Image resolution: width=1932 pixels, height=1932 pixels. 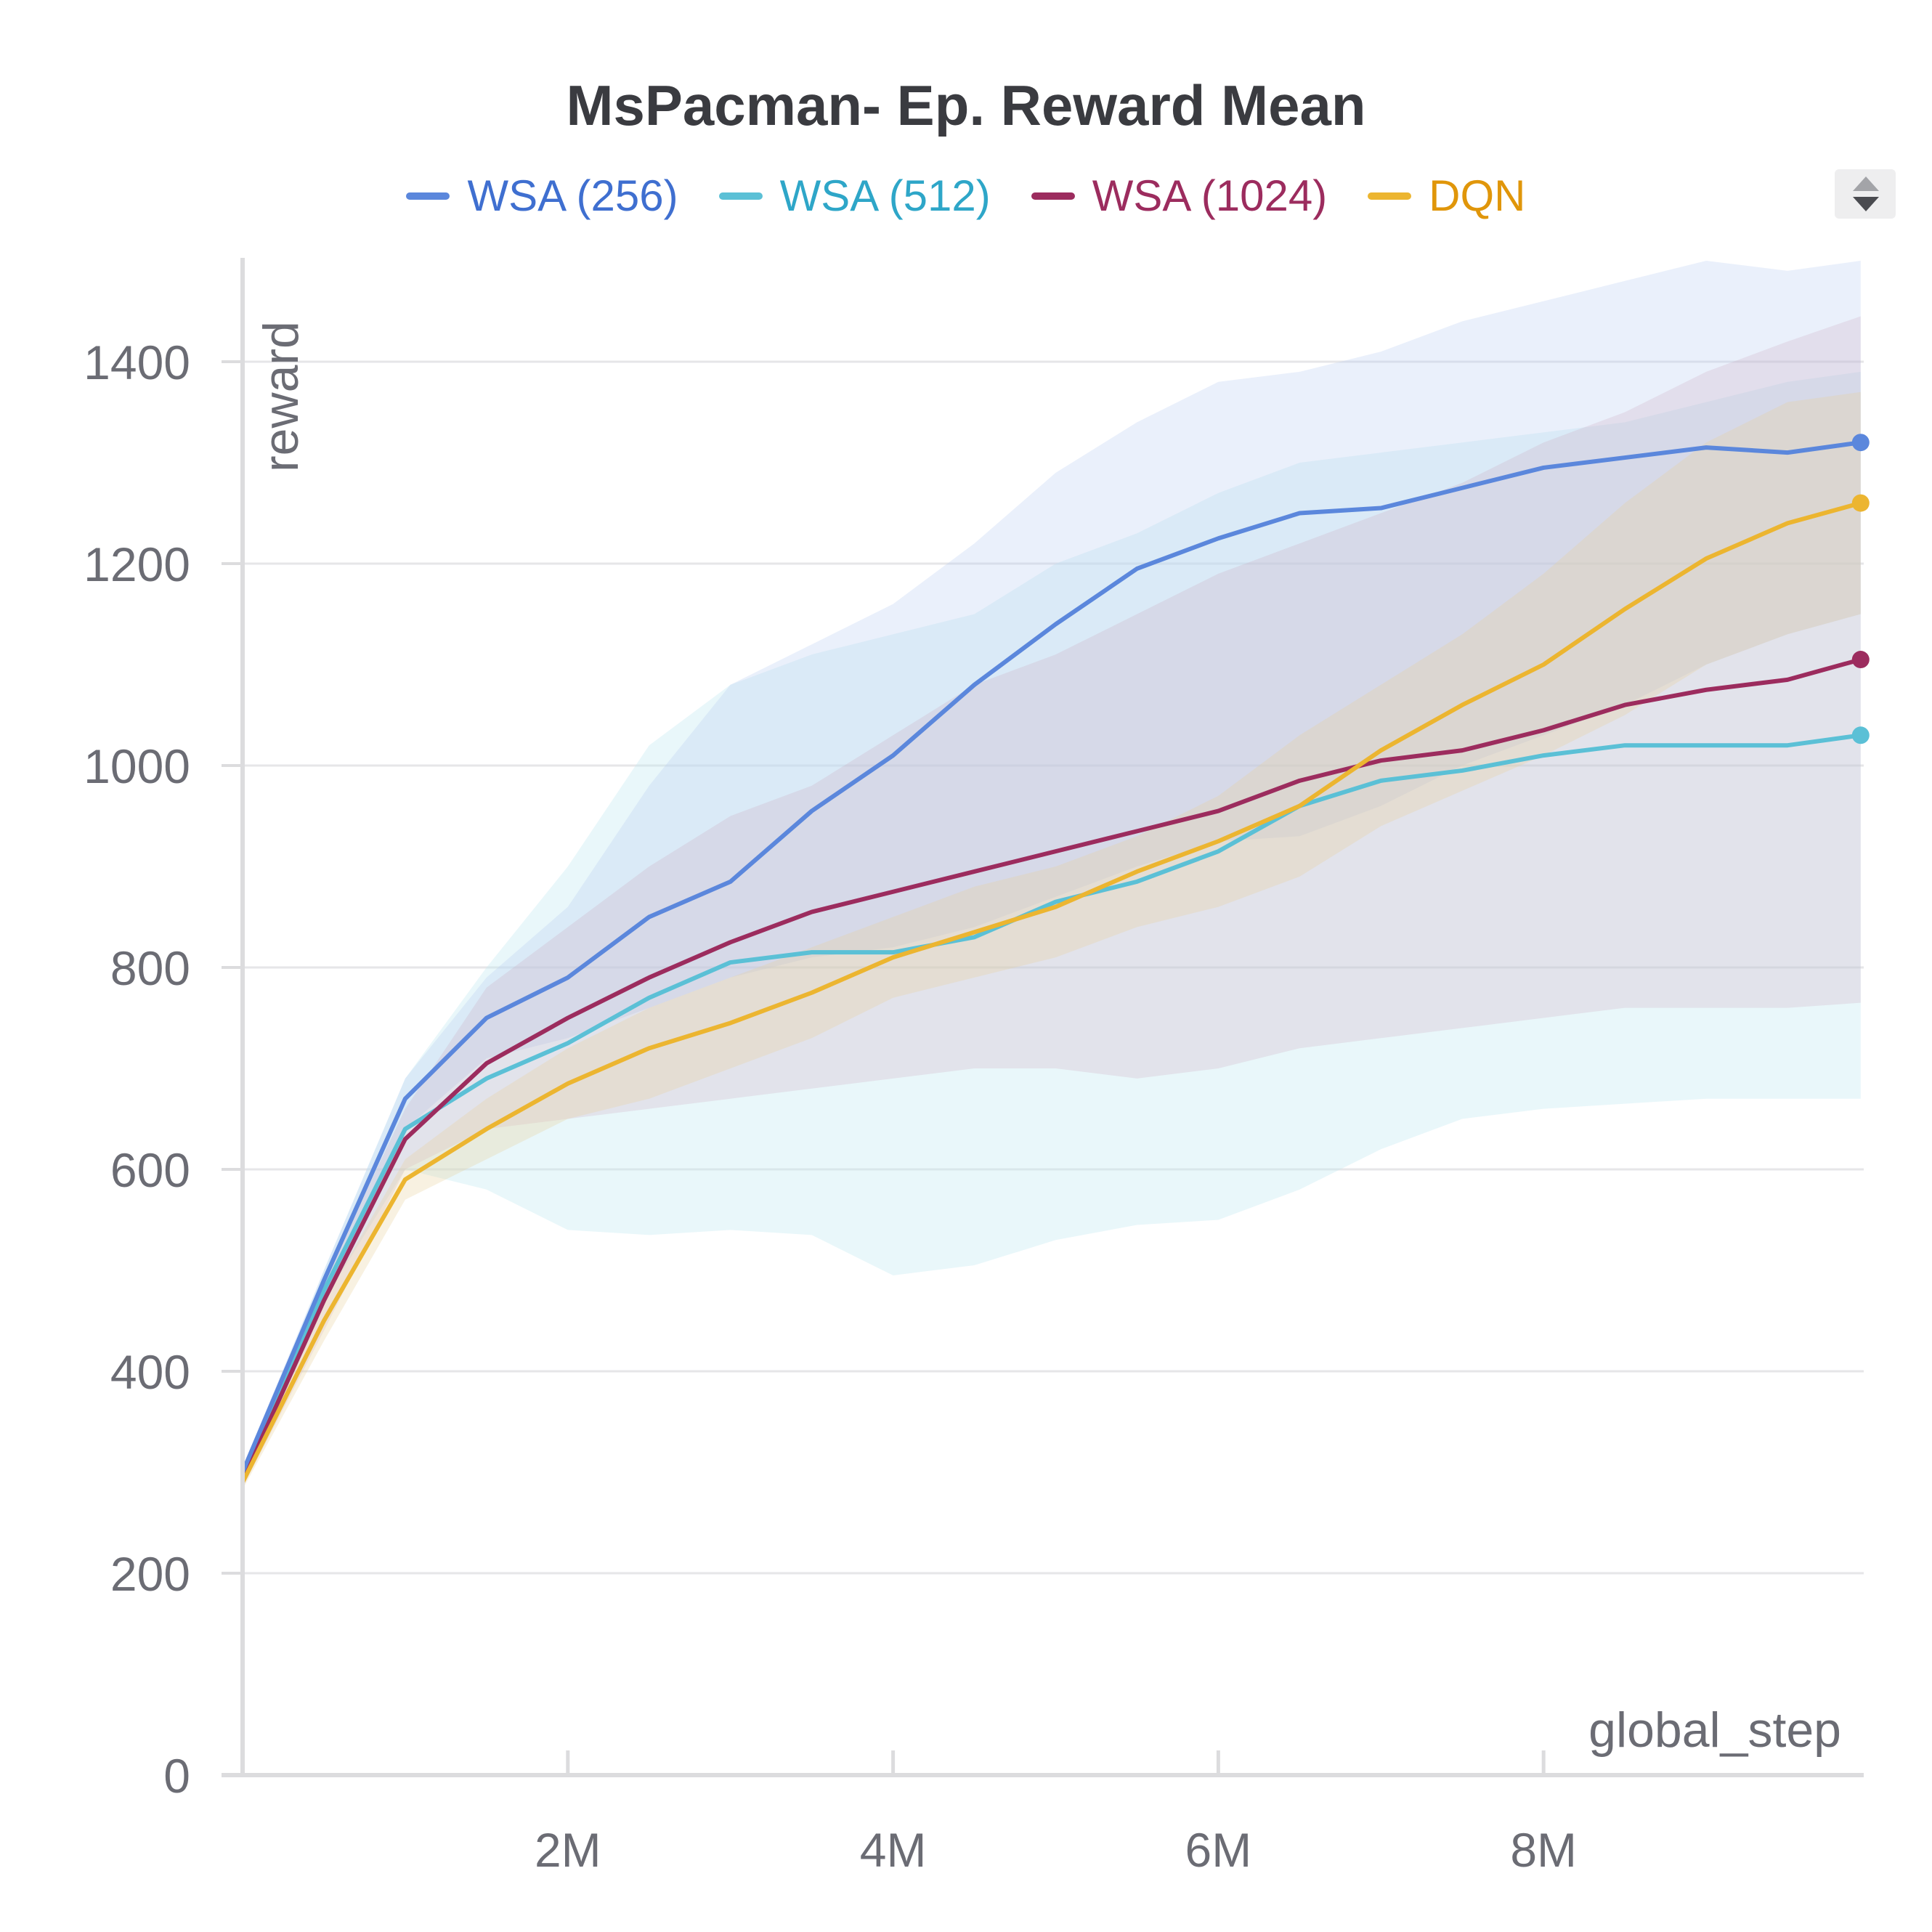 What do you see at coordinates (150, 1170) in the screenshot?
I see `y-tick-label: 600` at bounding box center [150, 1170].